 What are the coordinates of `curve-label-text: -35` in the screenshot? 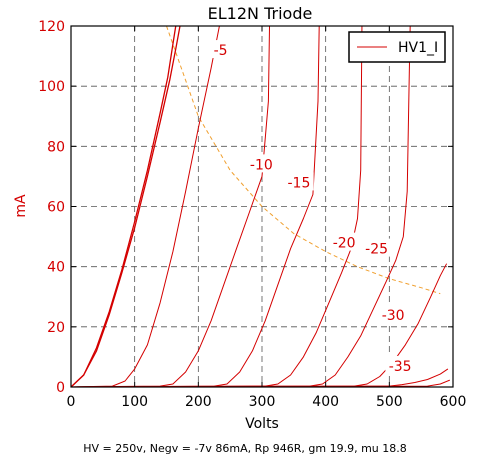 It's located at (400, 367).